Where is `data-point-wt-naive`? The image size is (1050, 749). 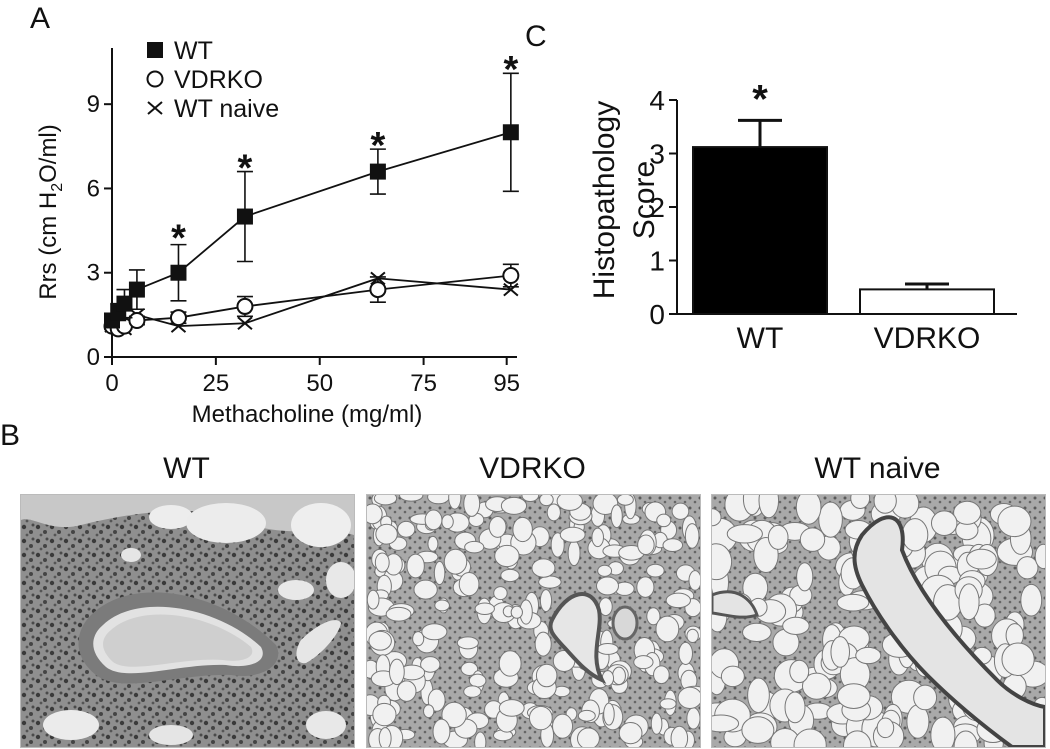 data-point-wt-naive is located at coordinates (245, 323).